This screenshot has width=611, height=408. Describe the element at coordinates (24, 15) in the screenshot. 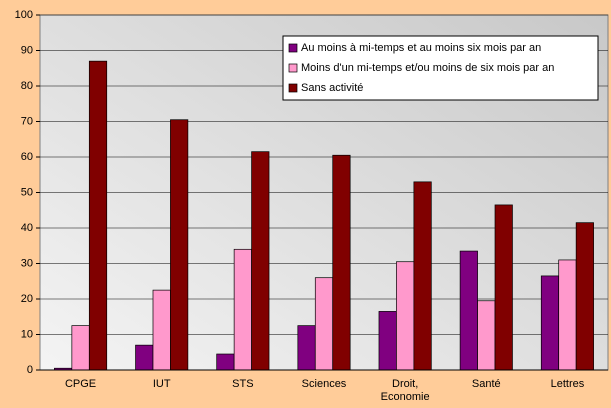

I see `y-tick-label: 100` at that location.